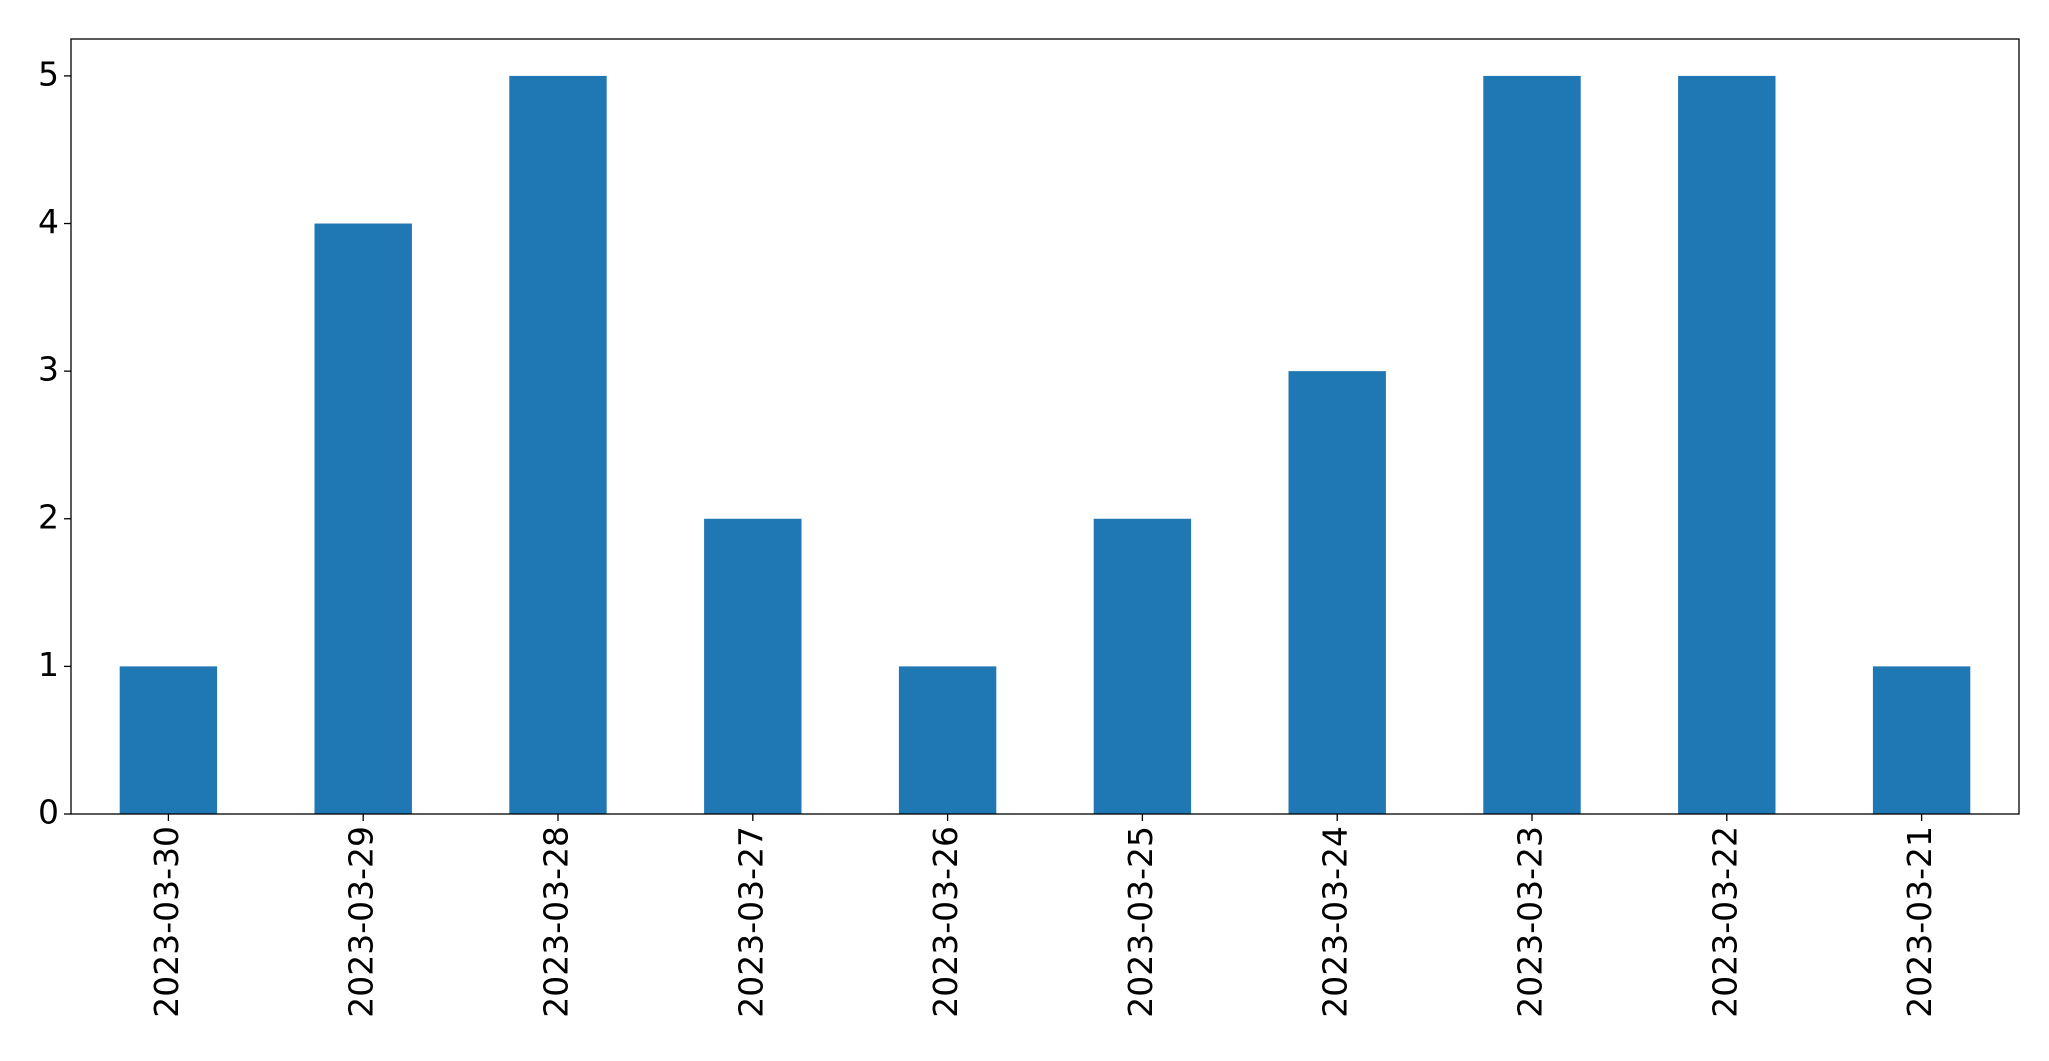 The width and height of the screenshot is (2049, 1061). What do you see at coordinates (48, 664) in the screenshot?
I see `y-tick-label: 1` at bounding box center [48, 664].